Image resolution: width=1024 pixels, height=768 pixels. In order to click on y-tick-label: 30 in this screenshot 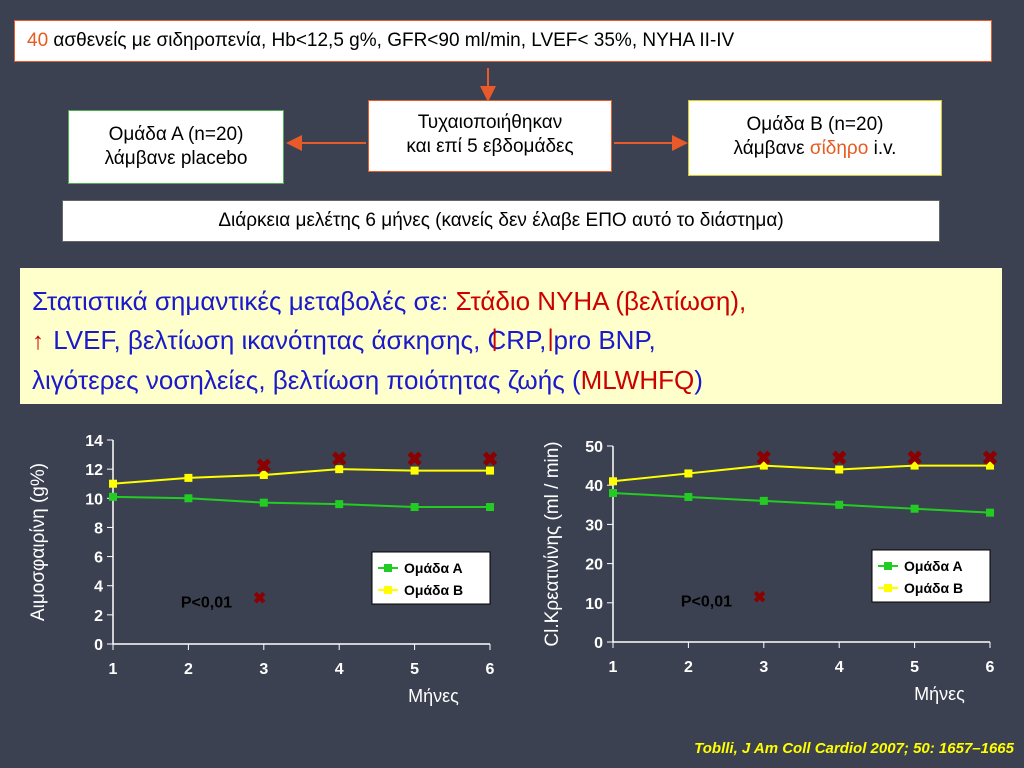, I will do `click(594, 525)`.